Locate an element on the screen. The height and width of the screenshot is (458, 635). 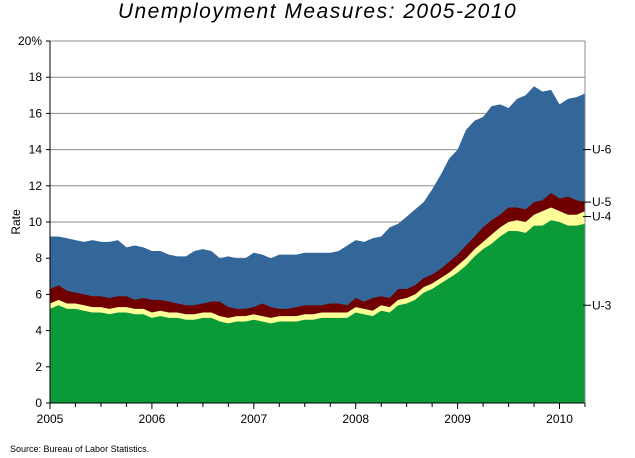
y-axis-title: Rate is located at coordinates (16, 222).